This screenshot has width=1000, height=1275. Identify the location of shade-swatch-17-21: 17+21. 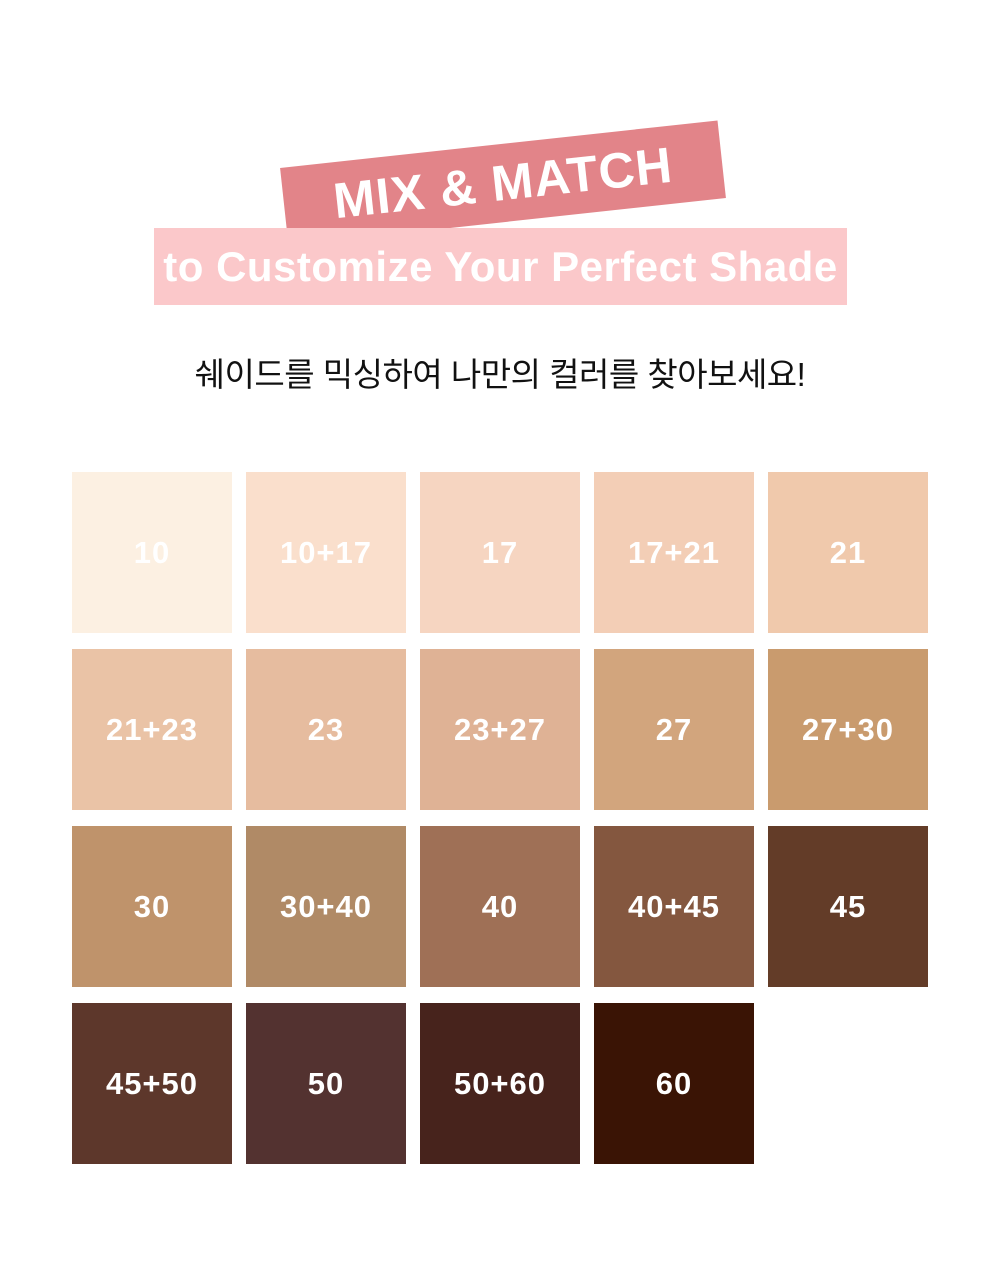
(674, 552).